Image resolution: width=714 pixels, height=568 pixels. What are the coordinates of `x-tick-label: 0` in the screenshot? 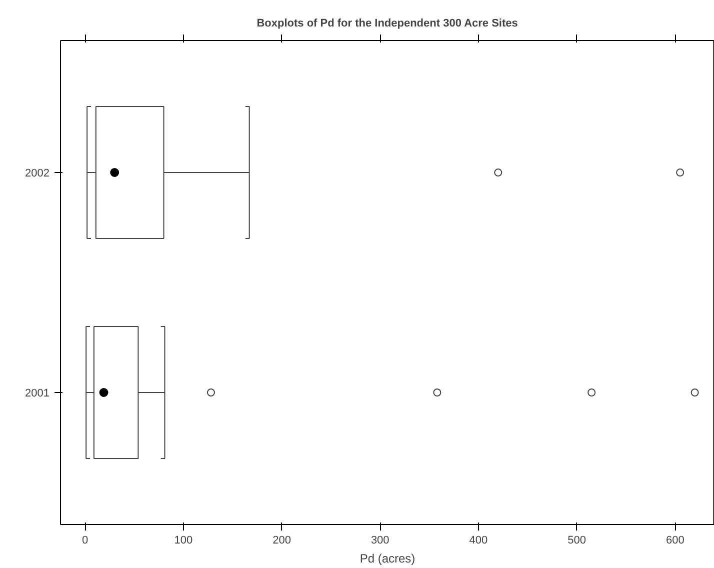 It's located at (85, 540).